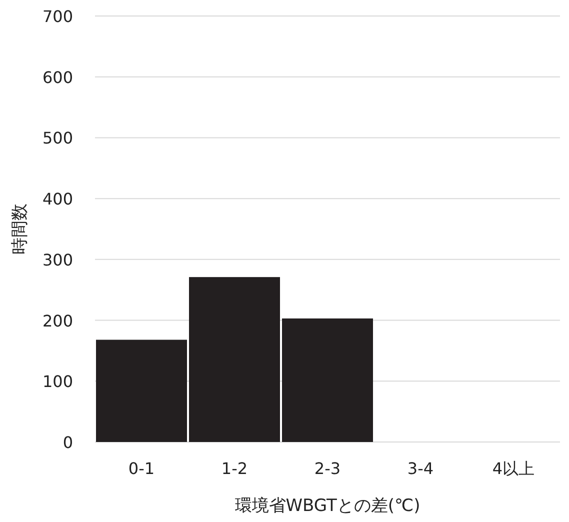 This screenshot has height=522, width=569. What do you see at coordinates (141, 468) in the screenshot?
I see `x-tick-label: 0-1` at bounding box center [141, 468].